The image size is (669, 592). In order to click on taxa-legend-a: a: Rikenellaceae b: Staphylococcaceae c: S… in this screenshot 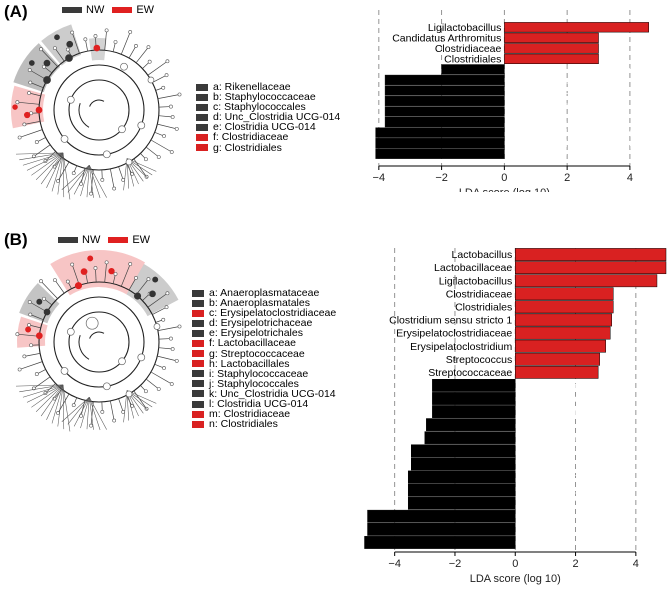, I will do `click(268, 117)`.